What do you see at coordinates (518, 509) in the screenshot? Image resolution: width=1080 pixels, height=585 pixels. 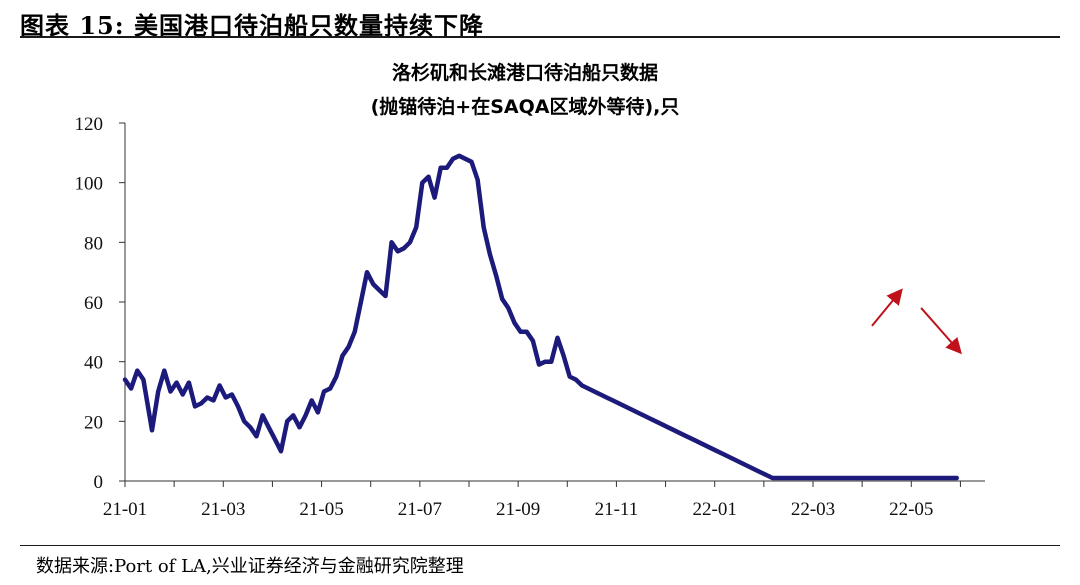 I see `x-tick-label: 21-09` at bounding box center [518, 509].